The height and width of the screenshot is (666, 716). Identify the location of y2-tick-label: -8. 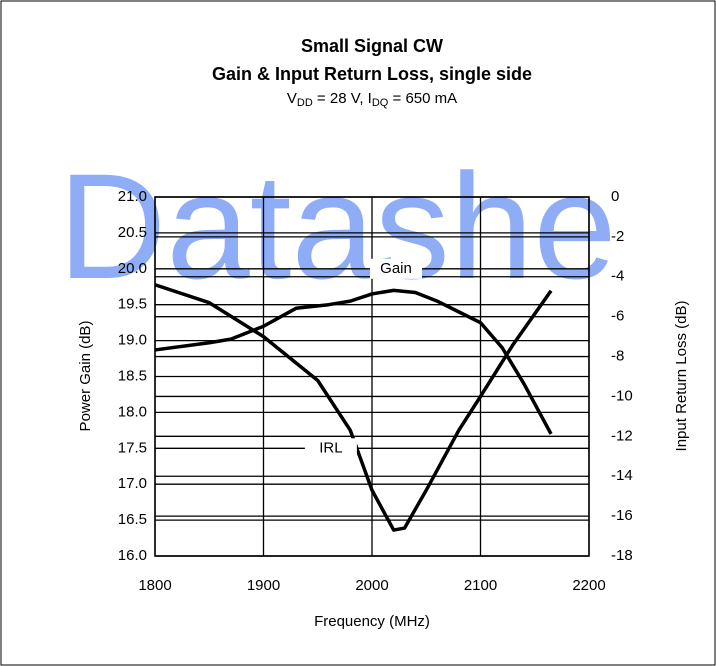
(617, 356).